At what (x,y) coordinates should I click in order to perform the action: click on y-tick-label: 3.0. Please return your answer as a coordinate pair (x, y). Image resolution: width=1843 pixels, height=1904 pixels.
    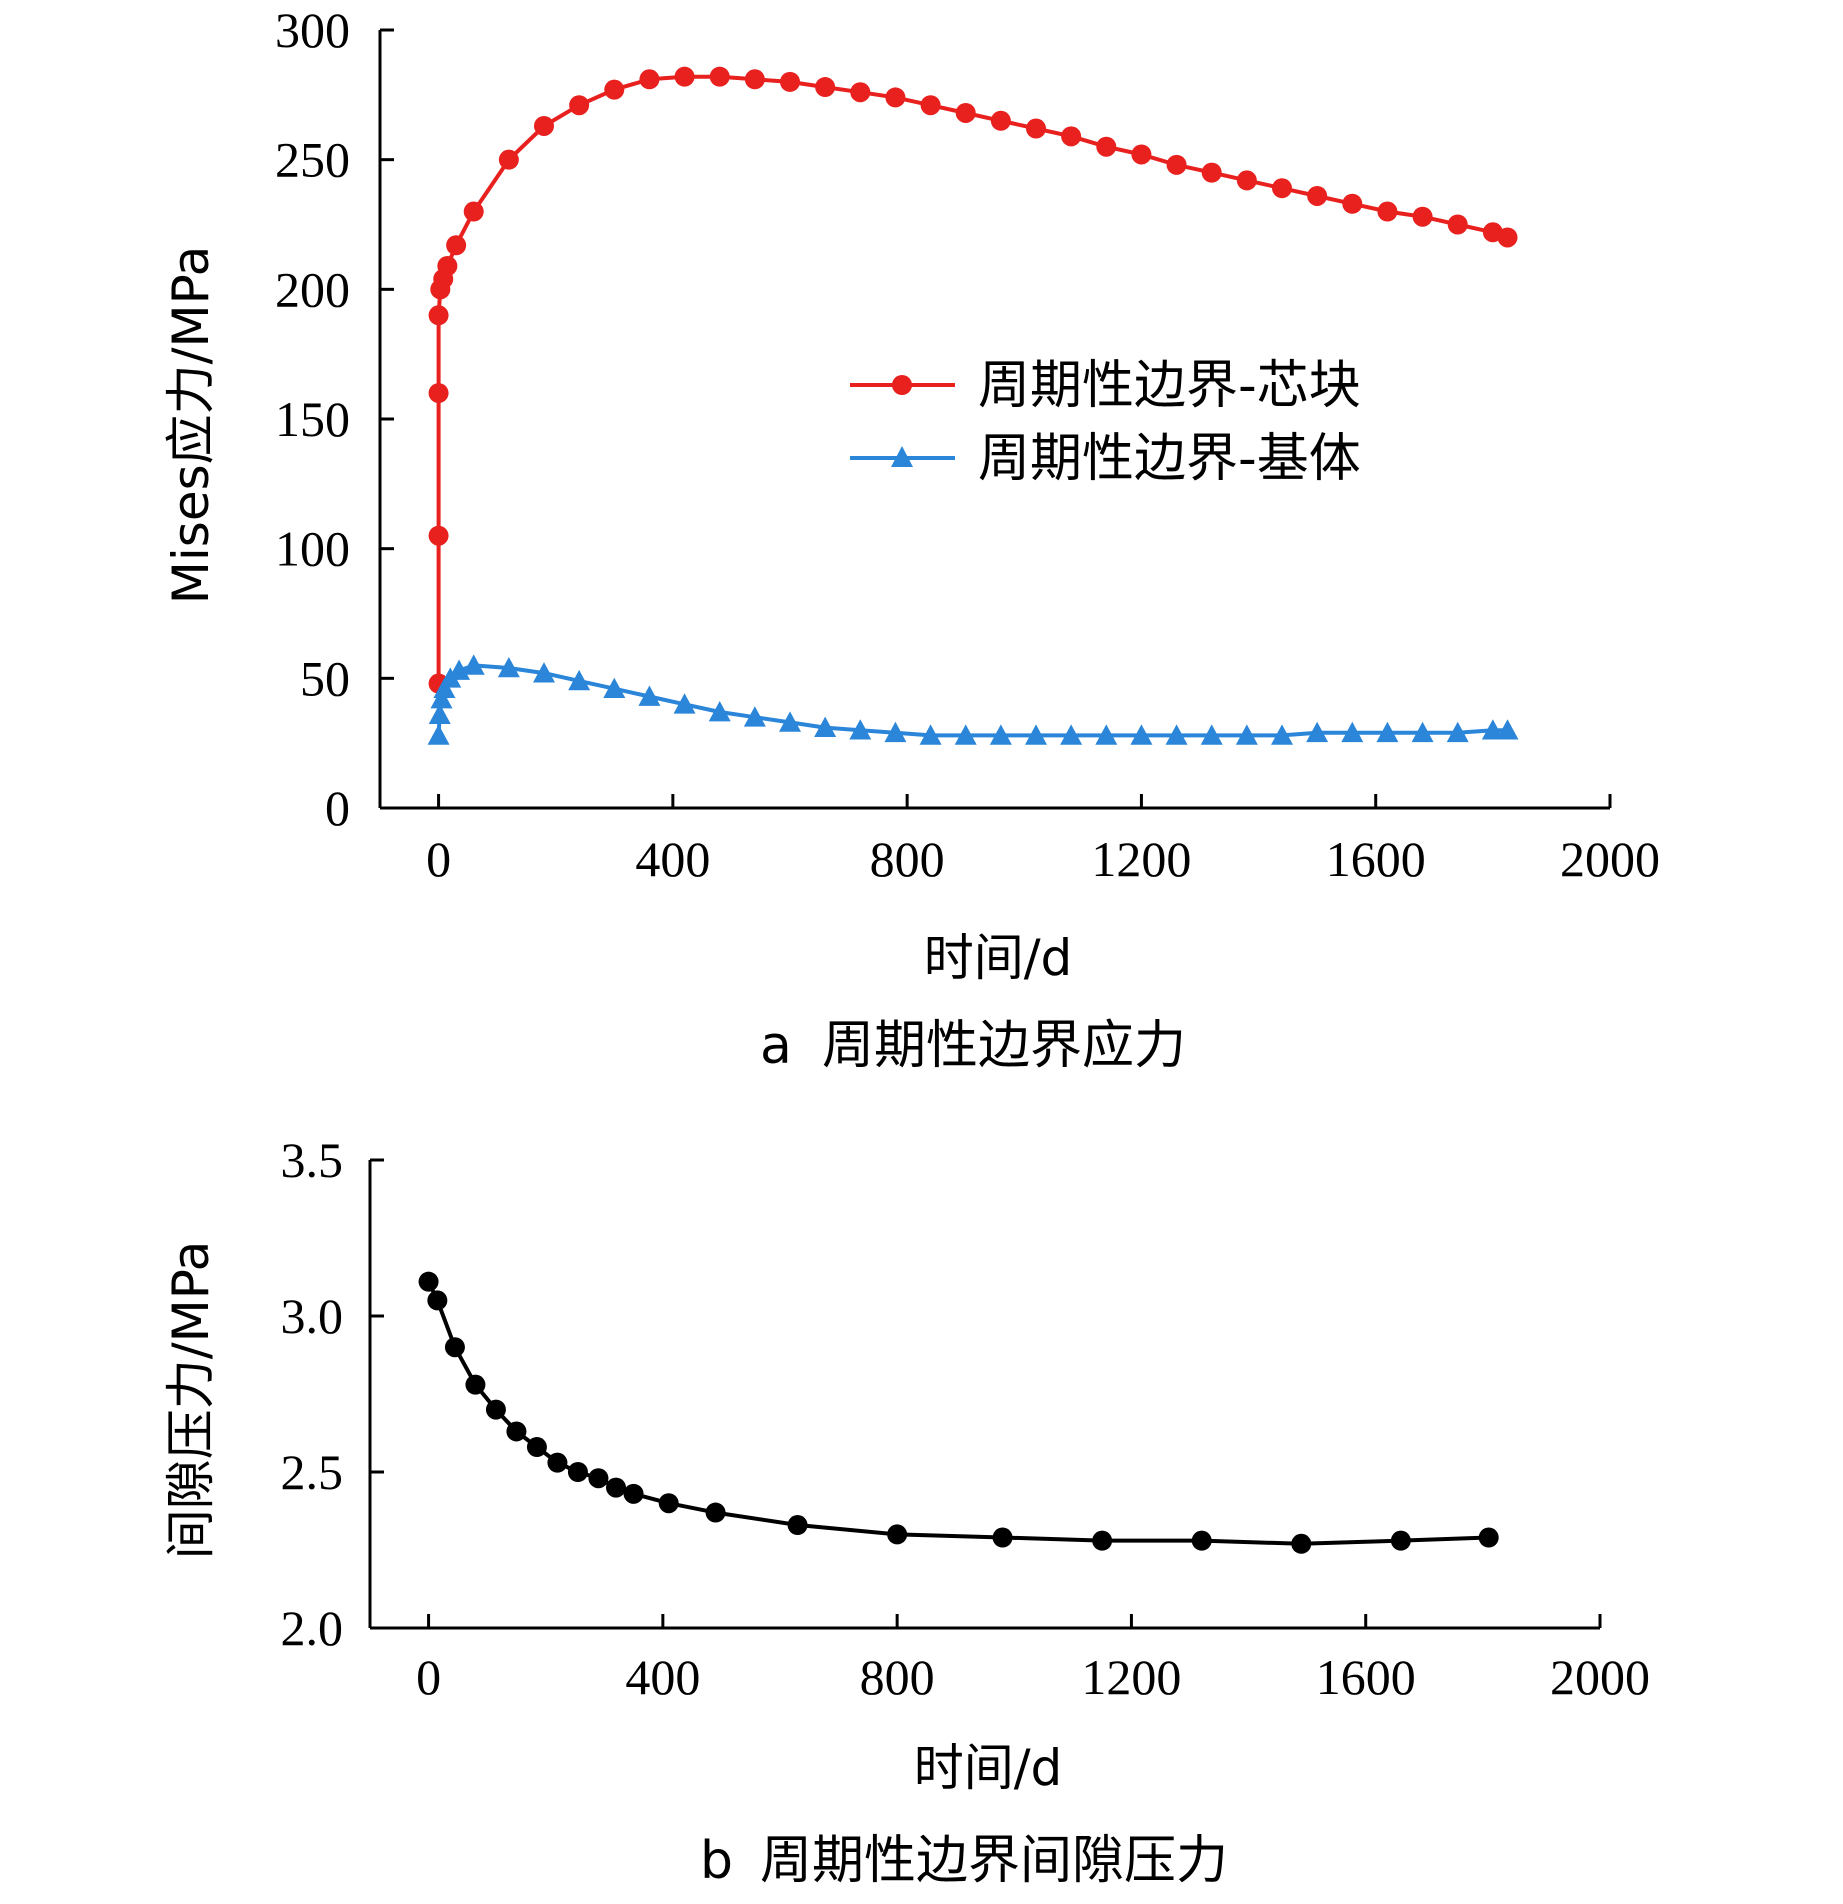
    Looking at the image, I should click on (312, 1316).